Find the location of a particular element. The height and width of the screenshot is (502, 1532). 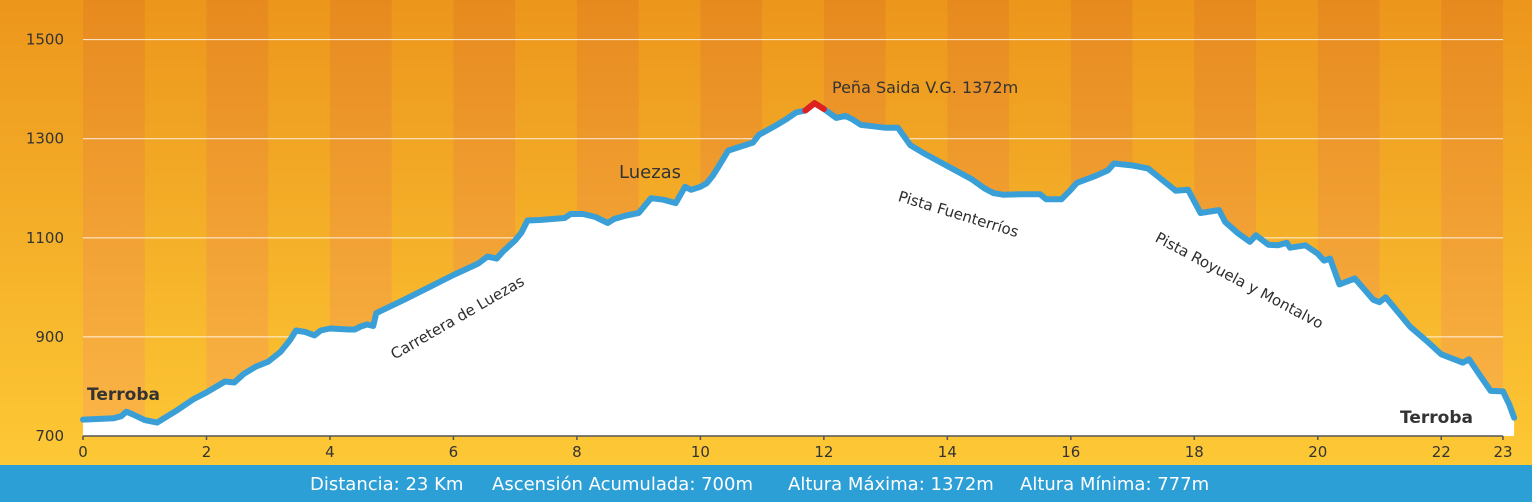

x-tick-label: 2 is located at coordinates (207, 452).